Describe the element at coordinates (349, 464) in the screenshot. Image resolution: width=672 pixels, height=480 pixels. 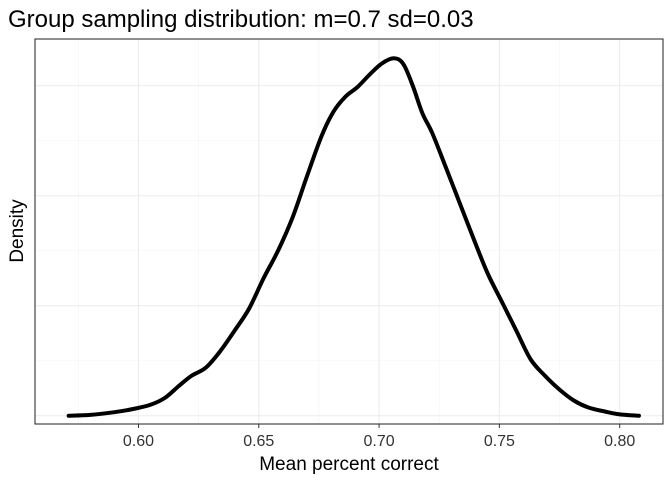
I see `x-axis-title: Mean percent correct` at that location.